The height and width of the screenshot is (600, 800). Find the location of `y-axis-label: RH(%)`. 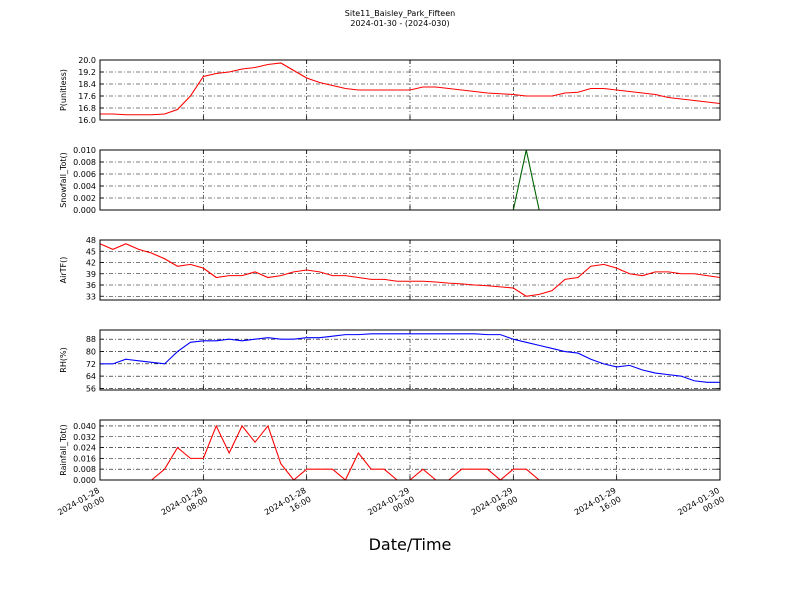

y-axis-label: RH(%) is located at coordinates (63, 359).